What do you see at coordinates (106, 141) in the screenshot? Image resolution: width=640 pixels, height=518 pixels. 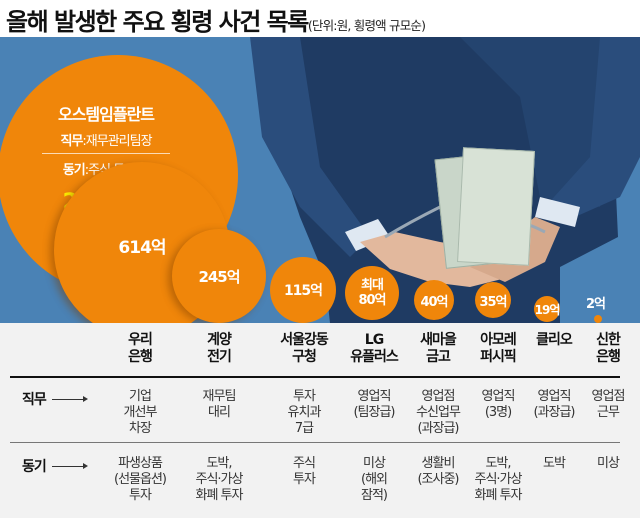 I see `featured-role: 직무:재무관리팀장` at bounding box center [106, 141].